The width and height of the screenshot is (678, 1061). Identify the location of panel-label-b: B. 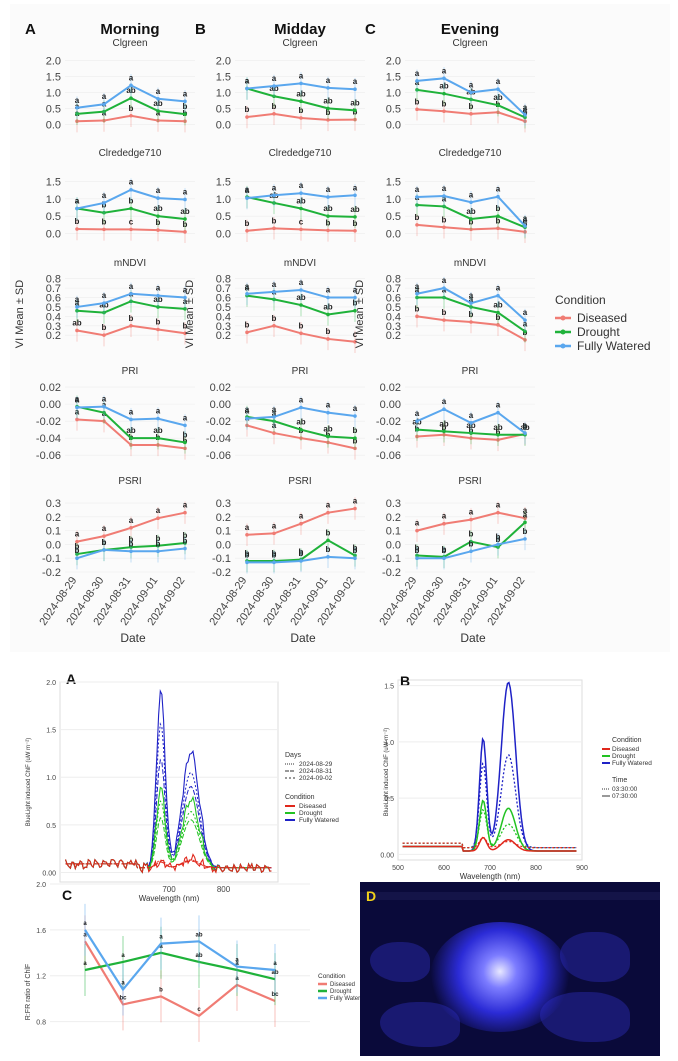
(405, 681).